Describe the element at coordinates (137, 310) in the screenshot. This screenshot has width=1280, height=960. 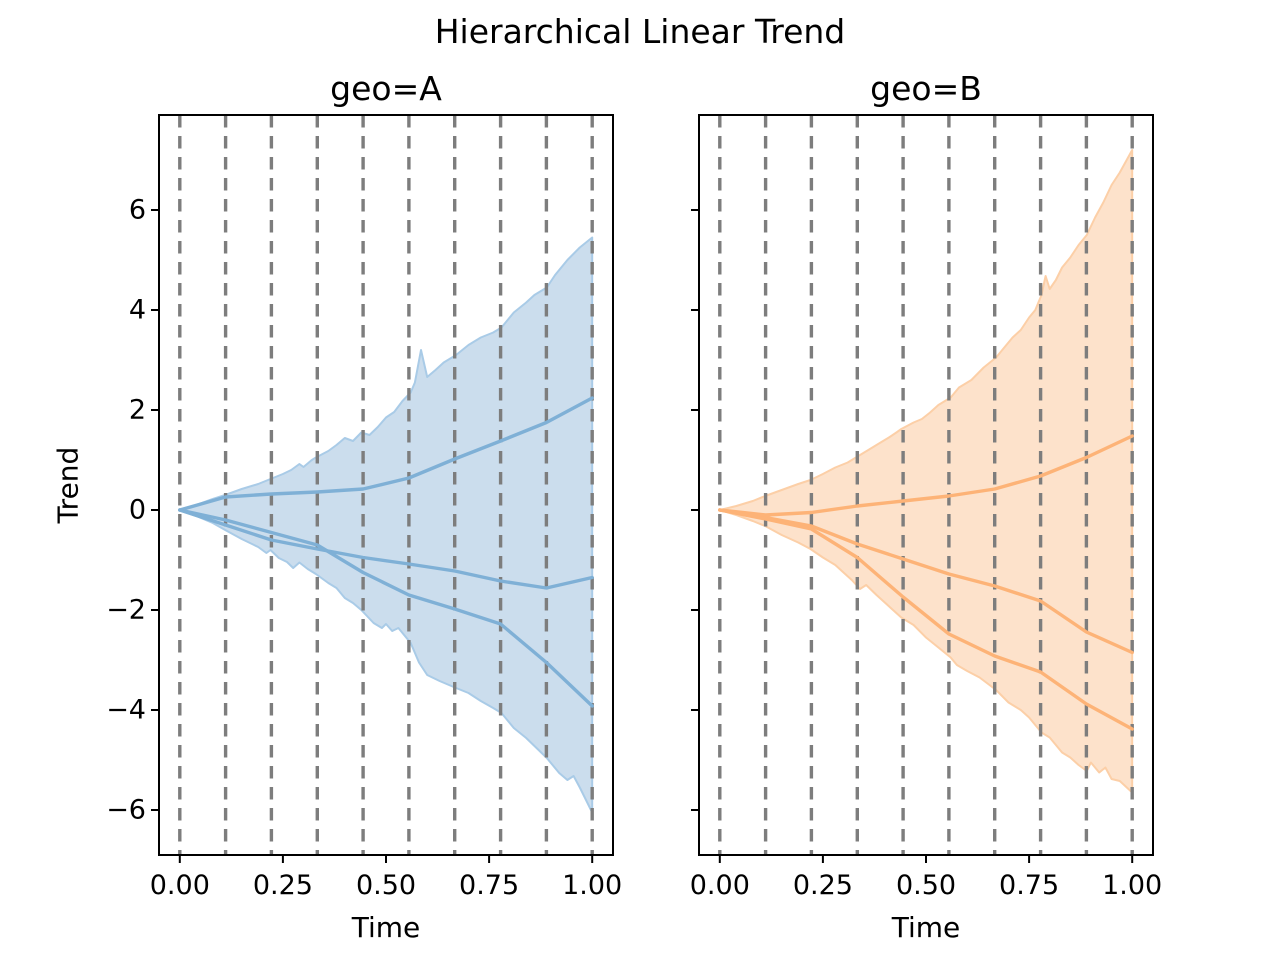
I see `y-tick-label: 4` at that location.